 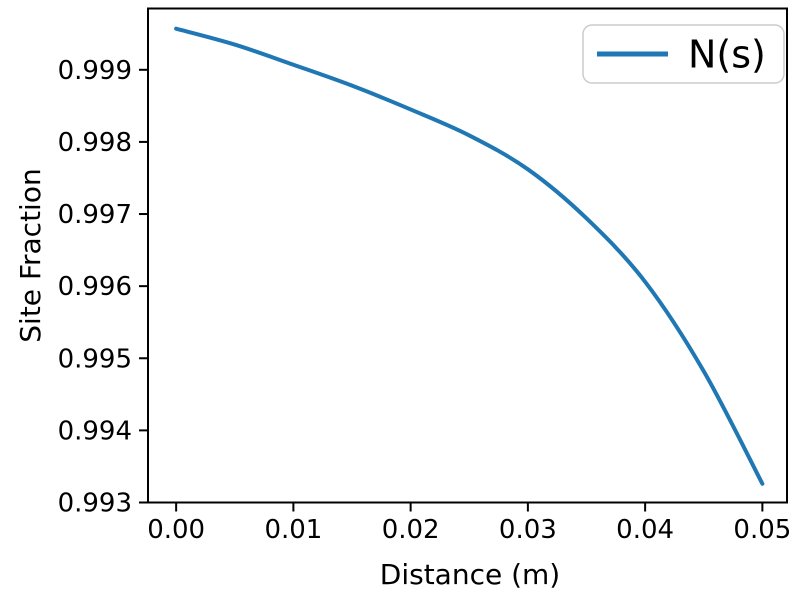 What do you see at coordinates (95, 287) in the screenshot?
I see `y-tick-label: 0.996` at bounding box center [95, 287].